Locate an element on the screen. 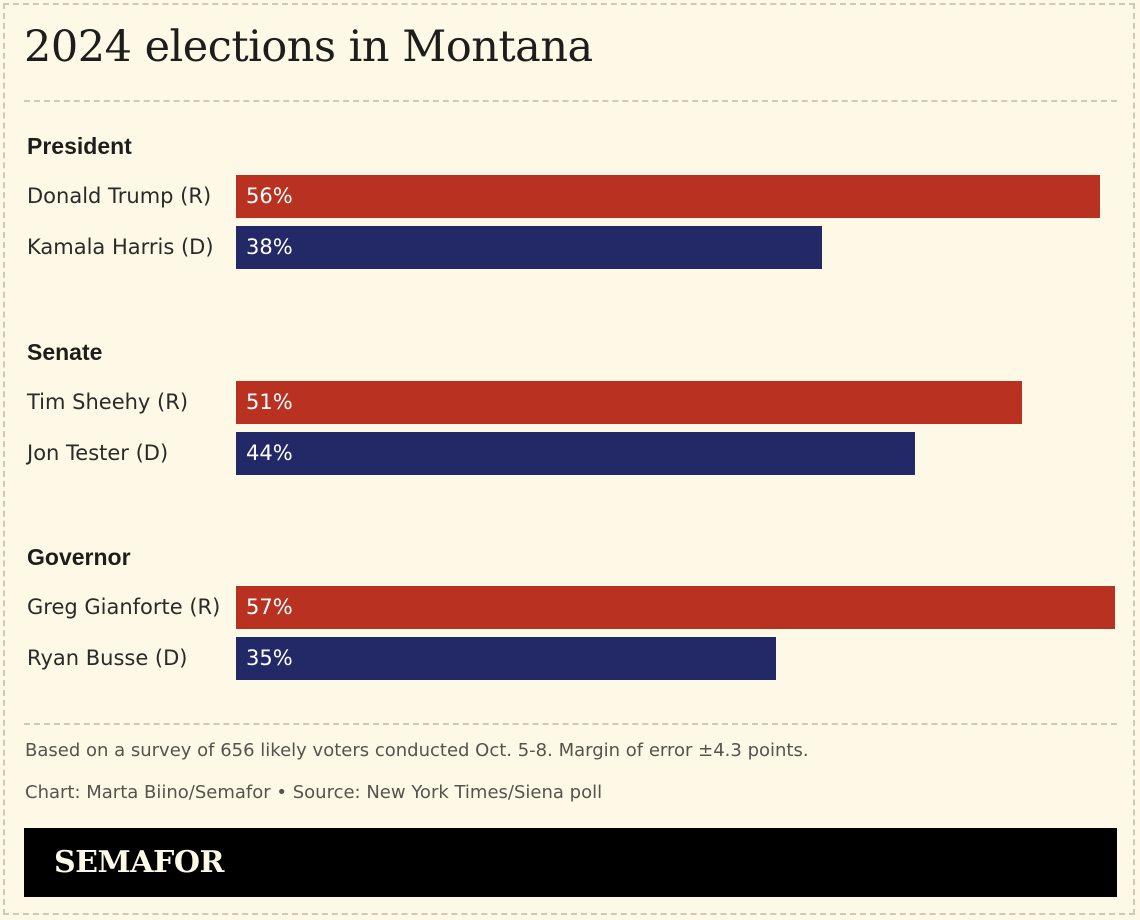 This screenshot has width=1140, height=920. candidate-label: Jon Tester (D) is located at coordinates (98, 453).